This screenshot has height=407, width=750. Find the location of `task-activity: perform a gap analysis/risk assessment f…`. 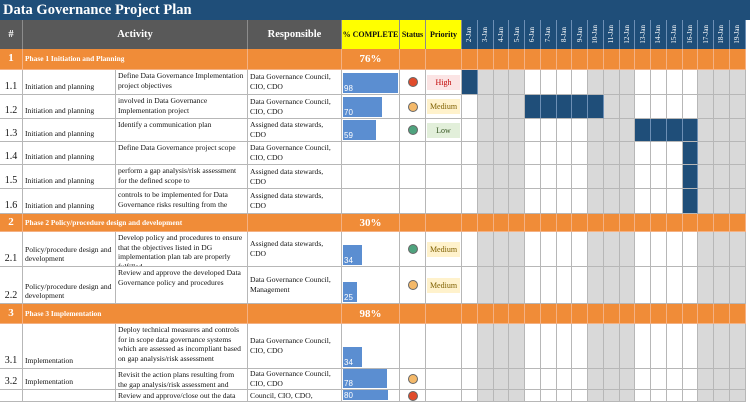

task-activity: perform a gap analysis/risk assessment f… is located at coordinates (182, 177).